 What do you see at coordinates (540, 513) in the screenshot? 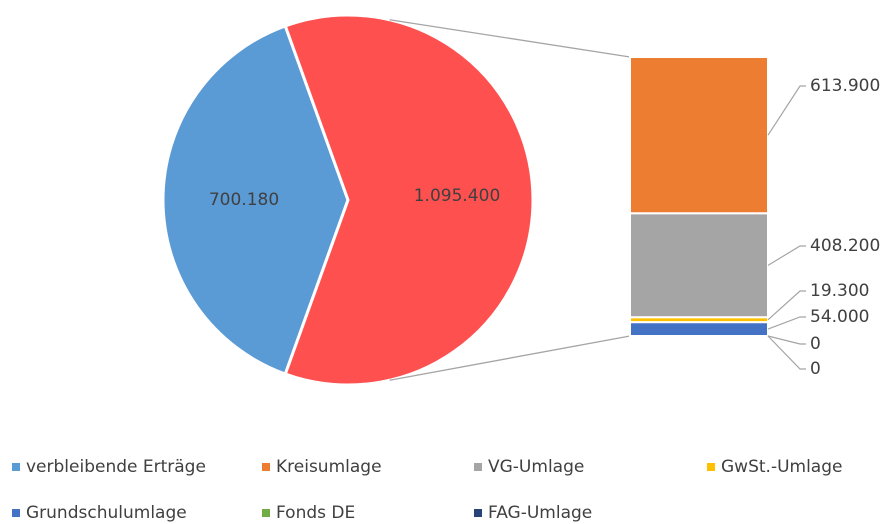
I see `legend-label: FAG-Umlage` at bounding box center [540, 513].